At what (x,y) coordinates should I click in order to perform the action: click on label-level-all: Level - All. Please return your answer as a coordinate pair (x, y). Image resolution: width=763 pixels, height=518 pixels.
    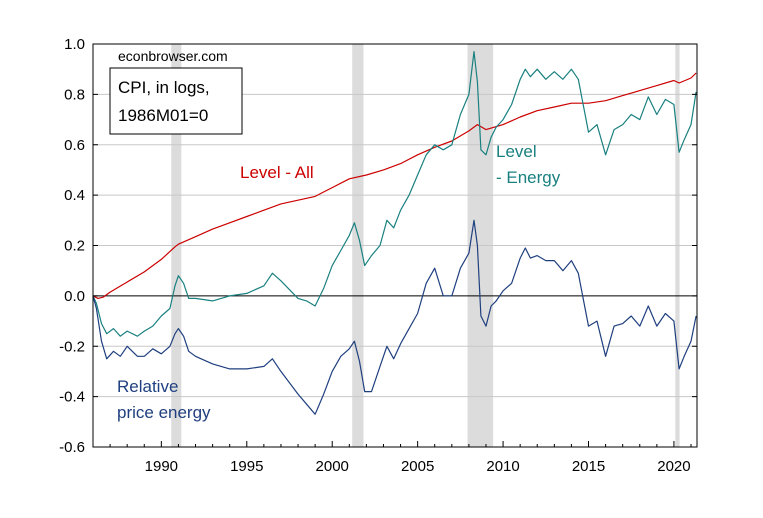
    Looking at the image, I should click on (277, 172).